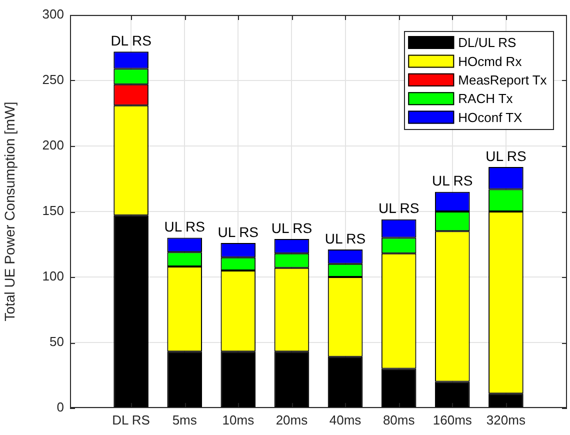  I want to click on x-tick-label: 160ms, so click(452, 420).